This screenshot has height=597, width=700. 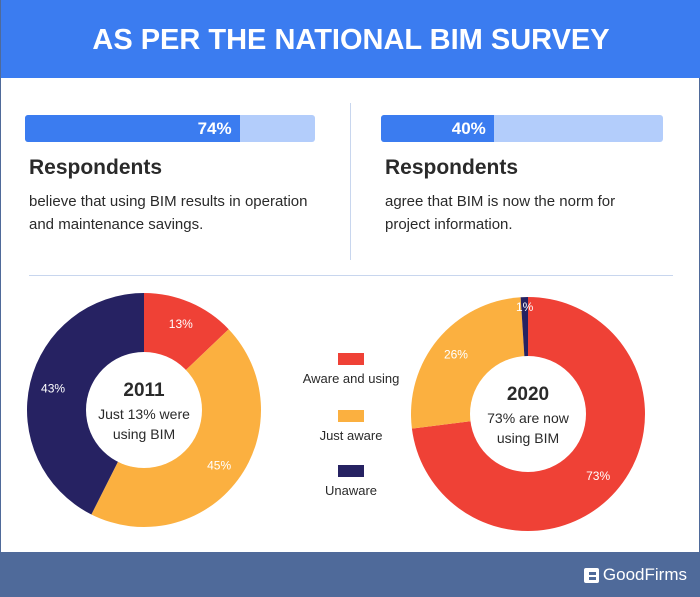 I want to click on header: AS PER THE NATIONAL BIM SURVEY, so click(x=350, y=39).